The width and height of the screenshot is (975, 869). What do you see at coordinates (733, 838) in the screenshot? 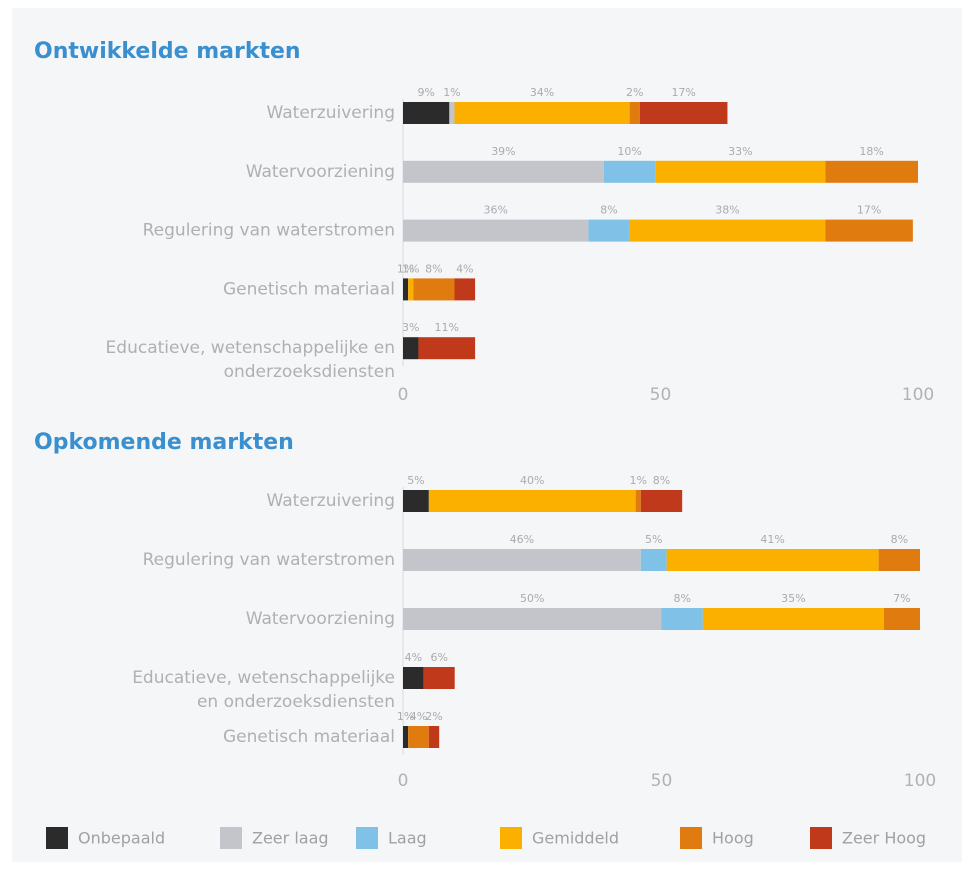
I see `legend-label: Hoog` at bounding box center [733, 838].